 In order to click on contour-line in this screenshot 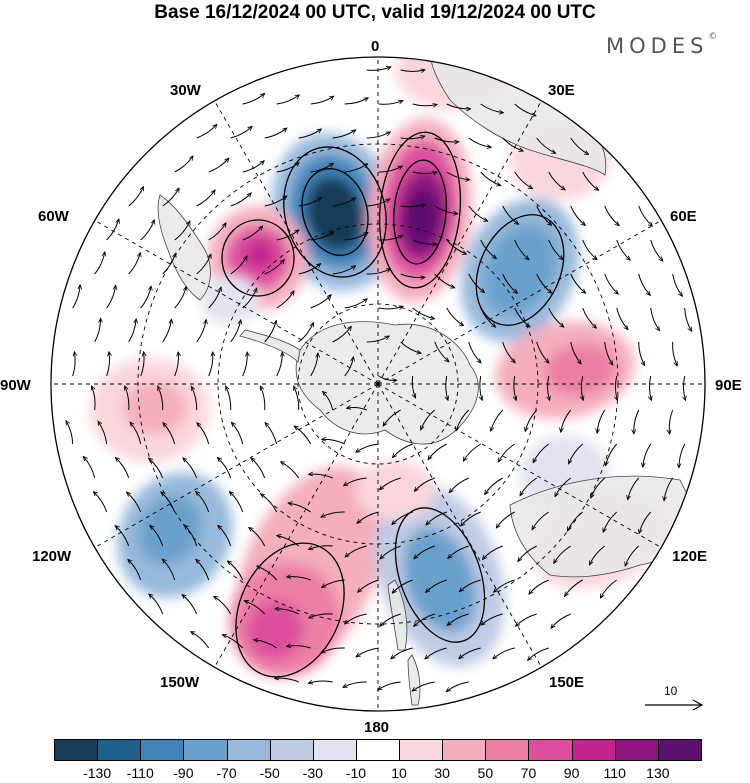, I will do `click(420, 212)`.